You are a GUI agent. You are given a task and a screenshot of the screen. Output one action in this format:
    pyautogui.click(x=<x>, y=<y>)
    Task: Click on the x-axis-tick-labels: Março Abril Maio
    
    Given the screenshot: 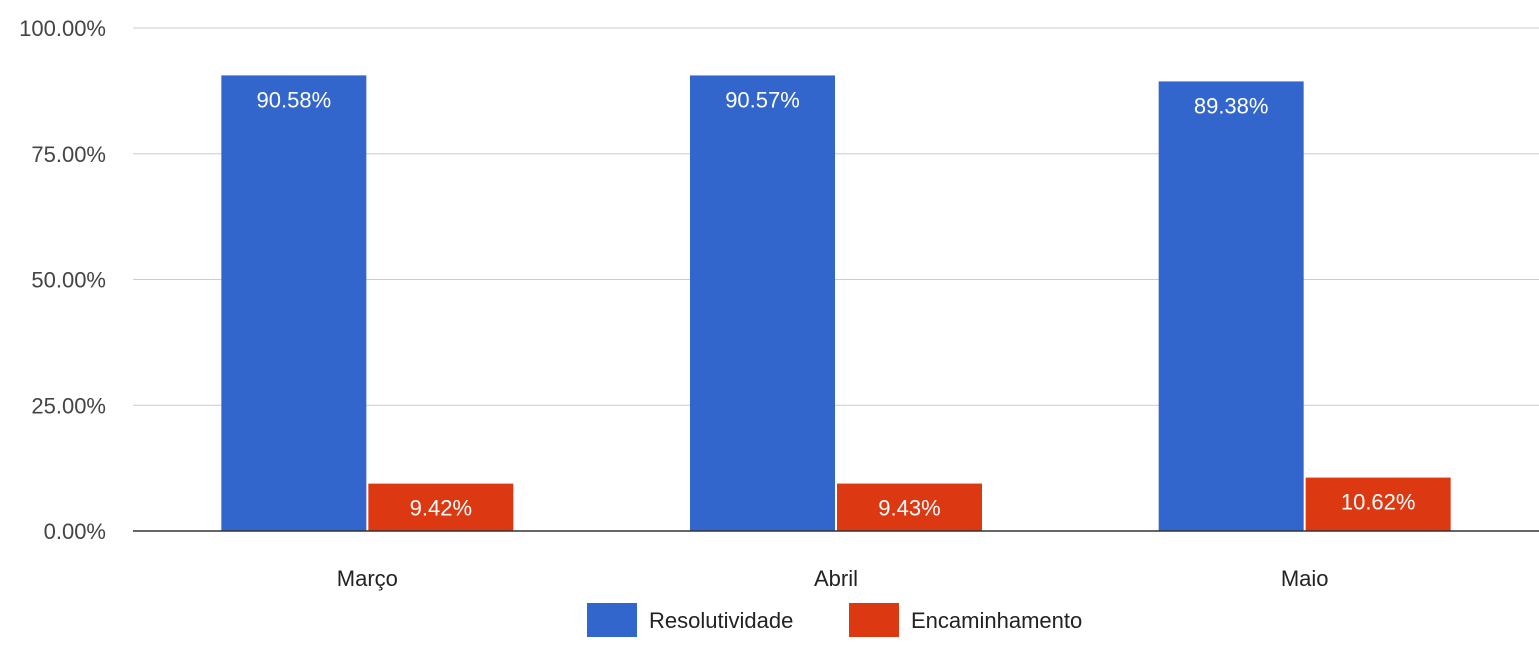 What is the action you would take?
    pyautogui.click(x=833, y=578)
    